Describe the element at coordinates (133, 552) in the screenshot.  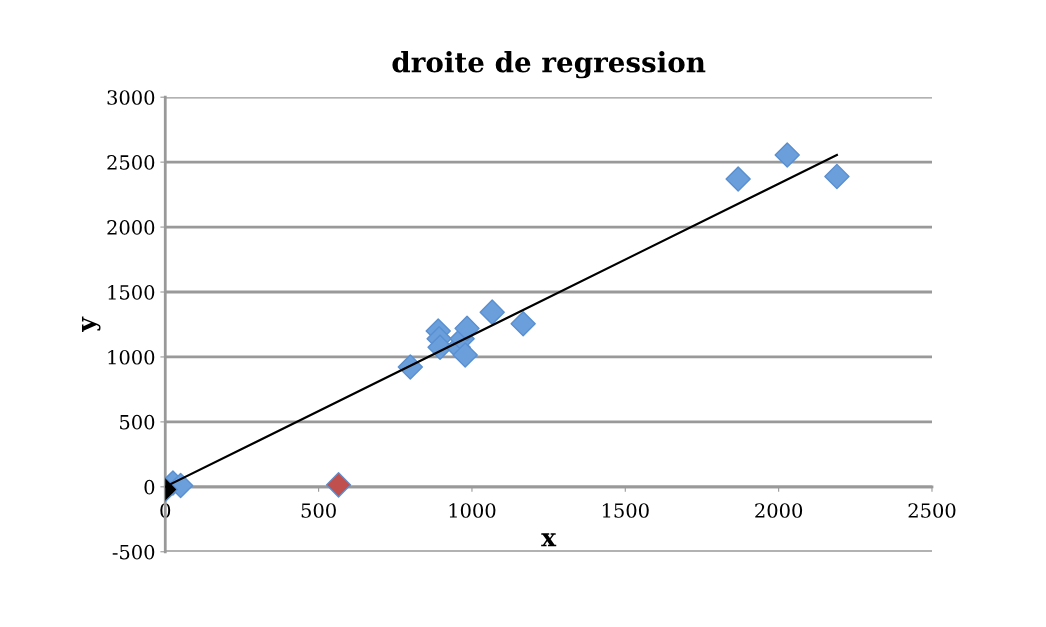
I see `y-tick-label: -500` at that location.